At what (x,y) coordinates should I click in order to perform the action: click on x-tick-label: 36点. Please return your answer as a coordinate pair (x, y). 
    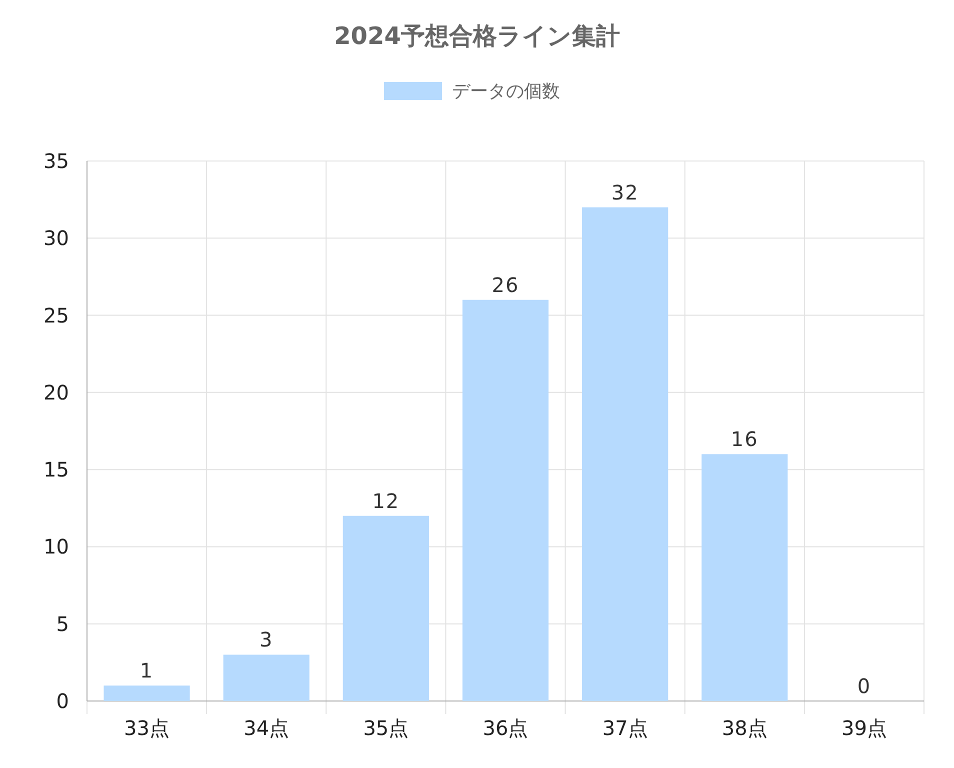
    Looking at the image, I should click on (505, 728).